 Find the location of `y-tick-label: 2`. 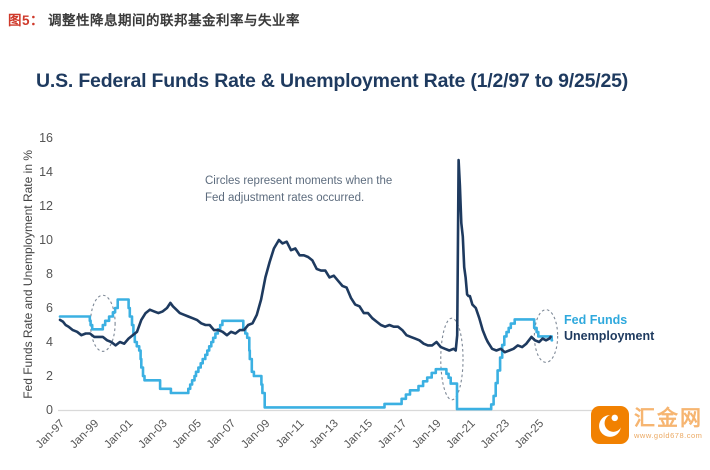

y-tick-label: 2 is located at coordinates (49, 376).